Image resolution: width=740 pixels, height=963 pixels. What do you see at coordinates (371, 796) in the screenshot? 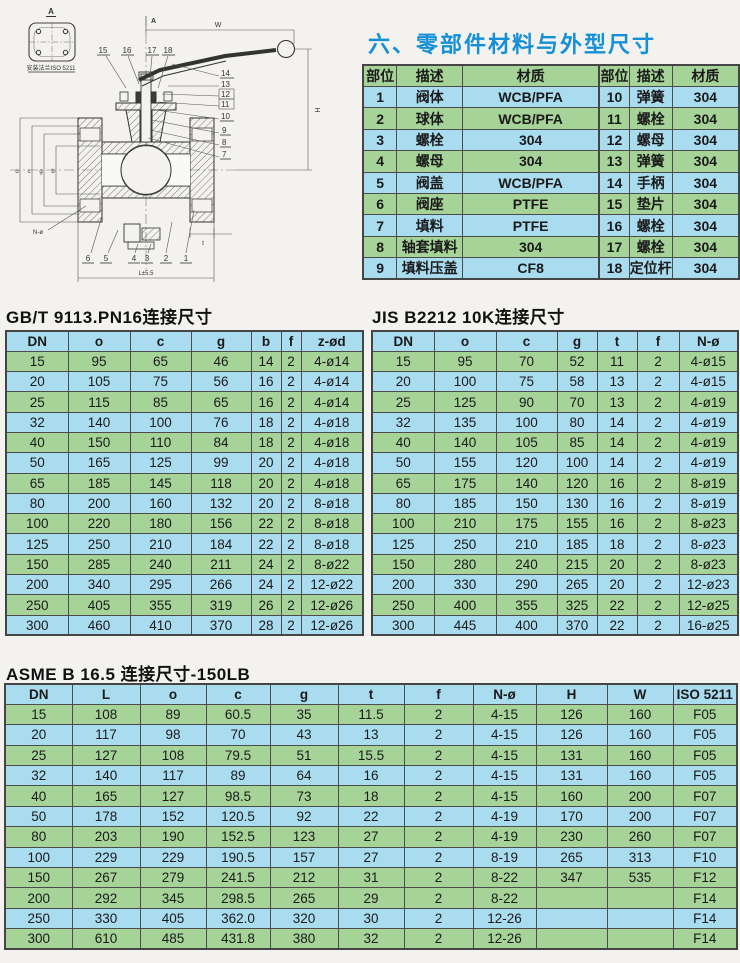
I see `table-row: 40 165 127 98.5 73 18 2 4-15 160 200 F07` at bounding box center [371, 796].